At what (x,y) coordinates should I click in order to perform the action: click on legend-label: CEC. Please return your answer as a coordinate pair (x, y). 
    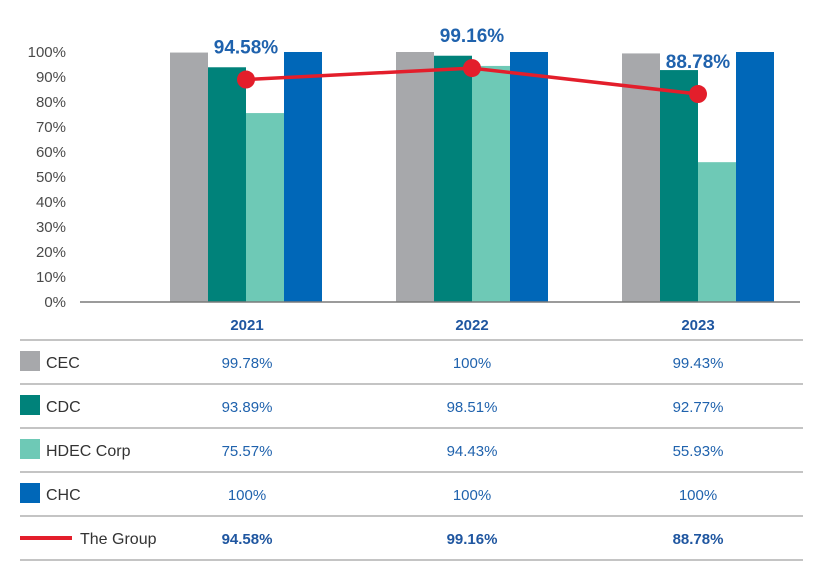
    Looking at the image, I should click on (63, 363).